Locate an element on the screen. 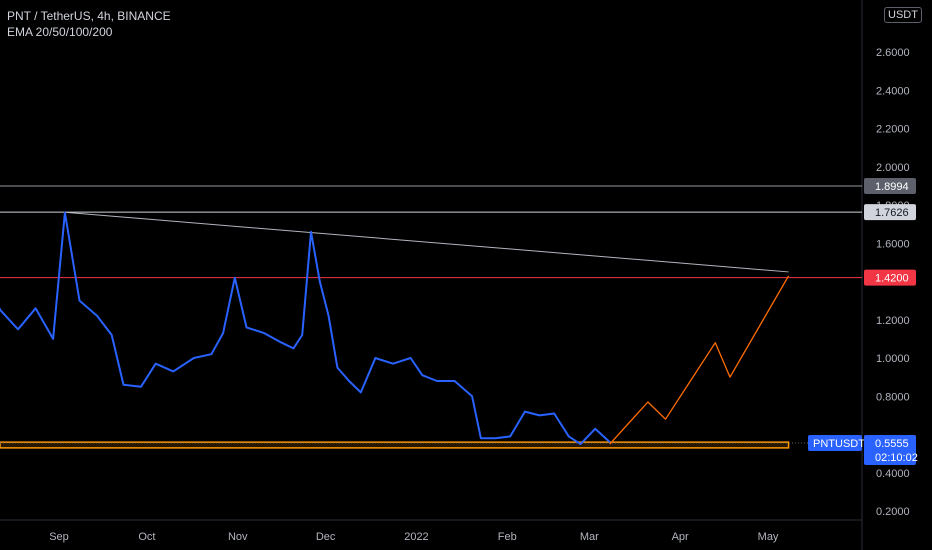  symbol-tag is located at coordinates (835, 443).